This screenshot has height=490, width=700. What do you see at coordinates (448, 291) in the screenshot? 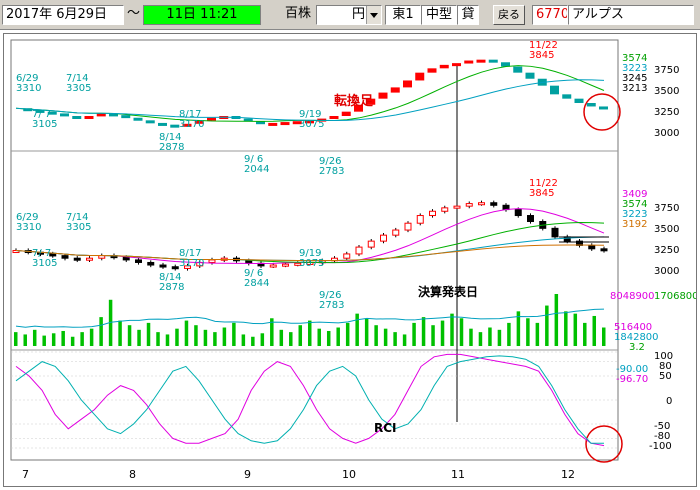
I see `earnings-date-label: 決算発表日` at bounding box center [448, 291].